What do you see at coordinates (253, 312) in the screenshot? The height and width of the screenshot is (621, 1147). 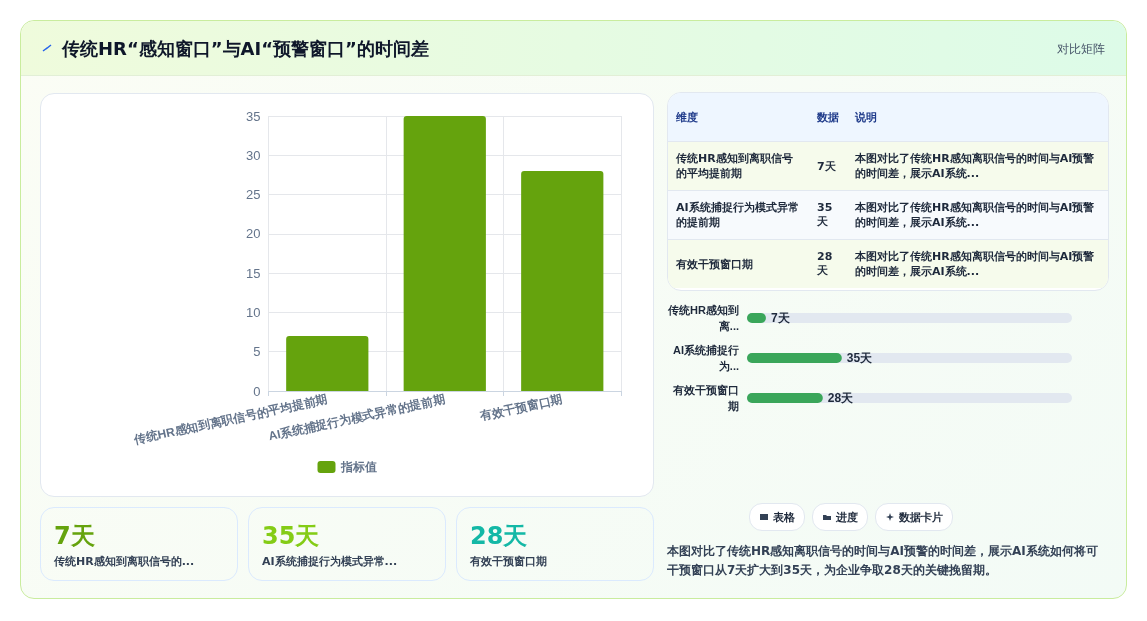 I see `y-tick-label: 10` at bounding box center [253, 312].